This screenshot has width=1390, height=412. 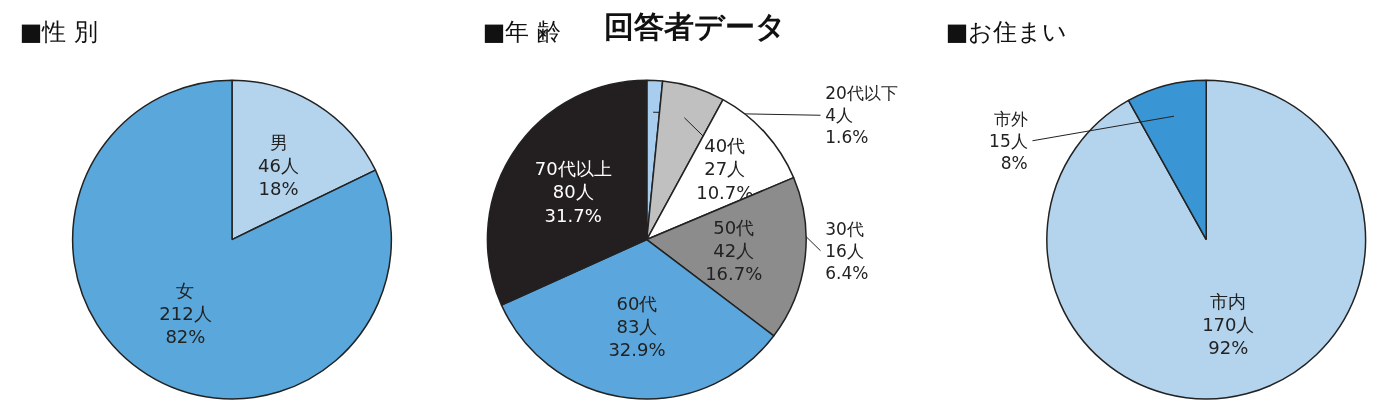 I want to click on slice-label: 男, so click(x=278, y=142).